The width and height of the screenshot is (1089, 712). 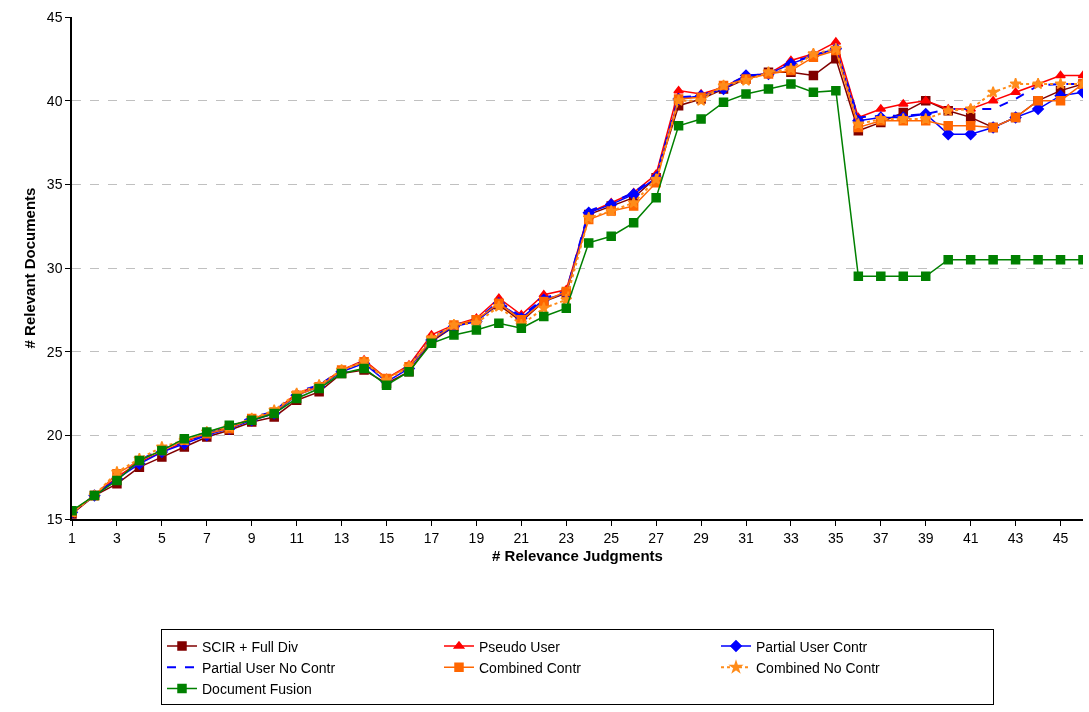 What do you see at coordinates (257, 688) in the screenshot?
I see `legend-label: Document Fusion` at bounding box center [257, 688].